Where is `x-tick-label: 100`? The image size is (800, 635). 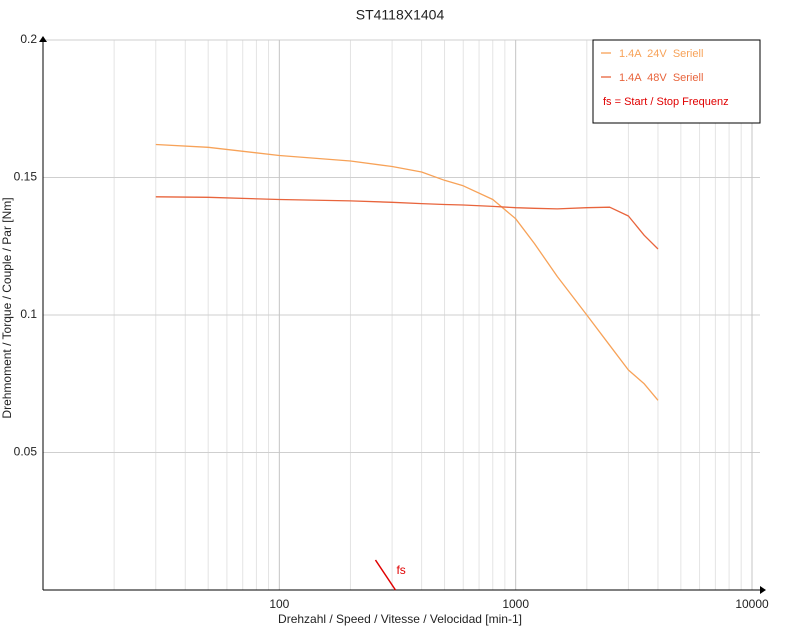
x-tick-label: 100 is located at coordinates (279, 604).